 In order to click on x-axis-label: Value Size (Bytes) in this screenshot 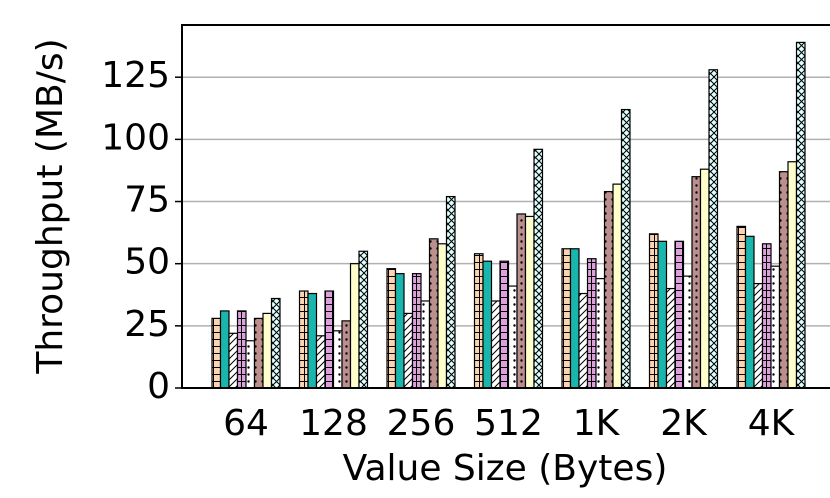, I will do `click(505, 468)`.